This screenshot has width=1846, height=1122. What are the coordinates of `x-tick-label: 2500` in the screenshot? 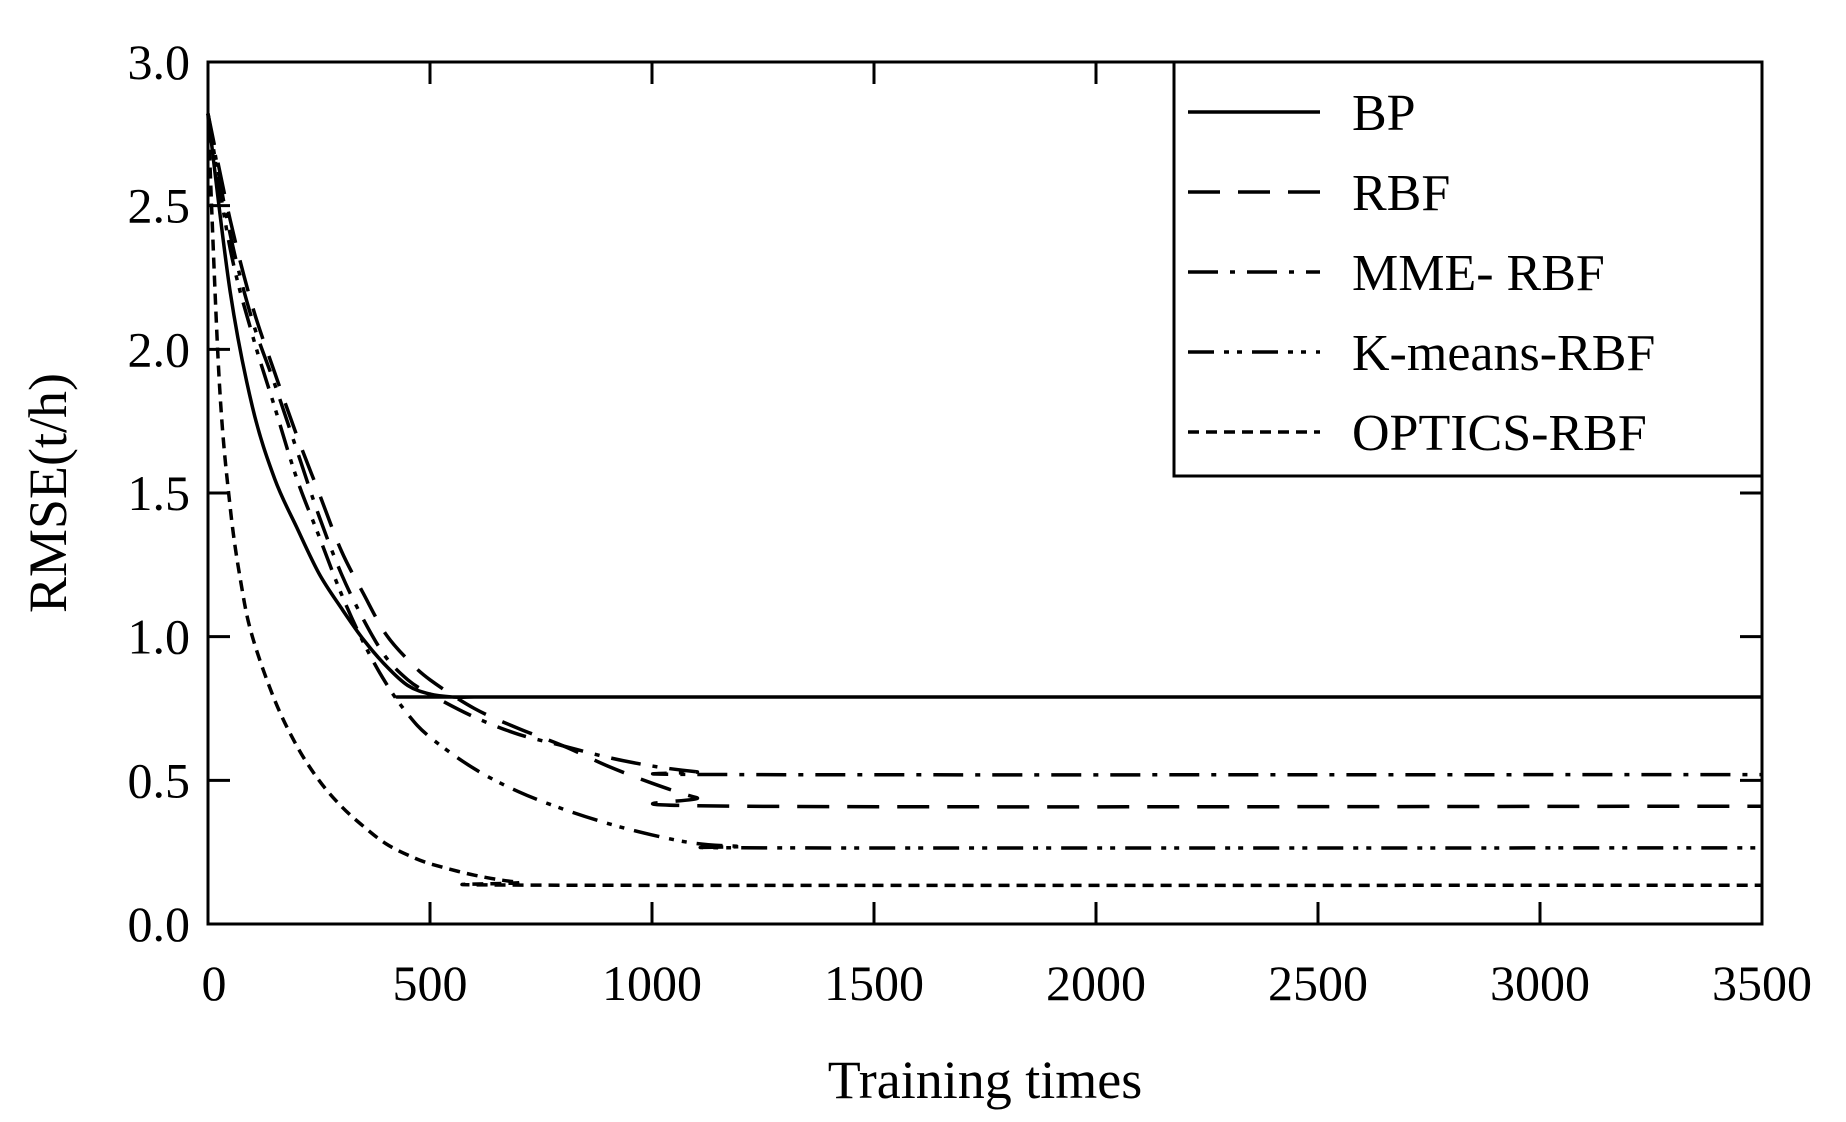 It's located at (1318, 983).